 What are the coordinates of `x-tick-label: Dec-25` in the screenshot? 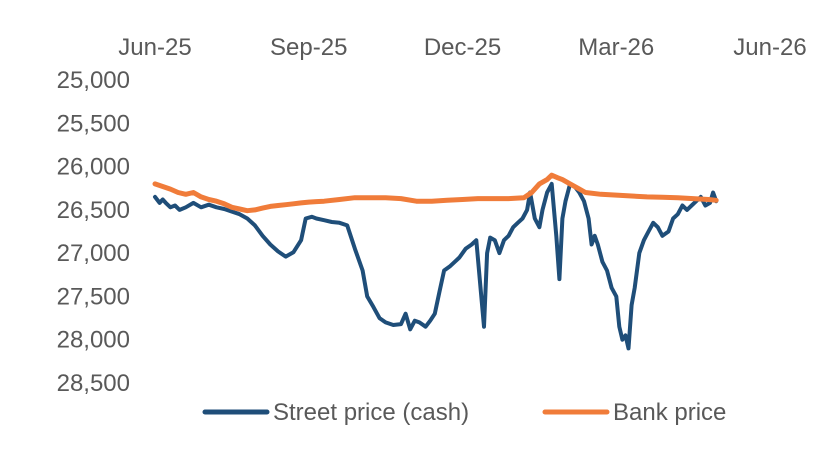 It's located at (462, 47).